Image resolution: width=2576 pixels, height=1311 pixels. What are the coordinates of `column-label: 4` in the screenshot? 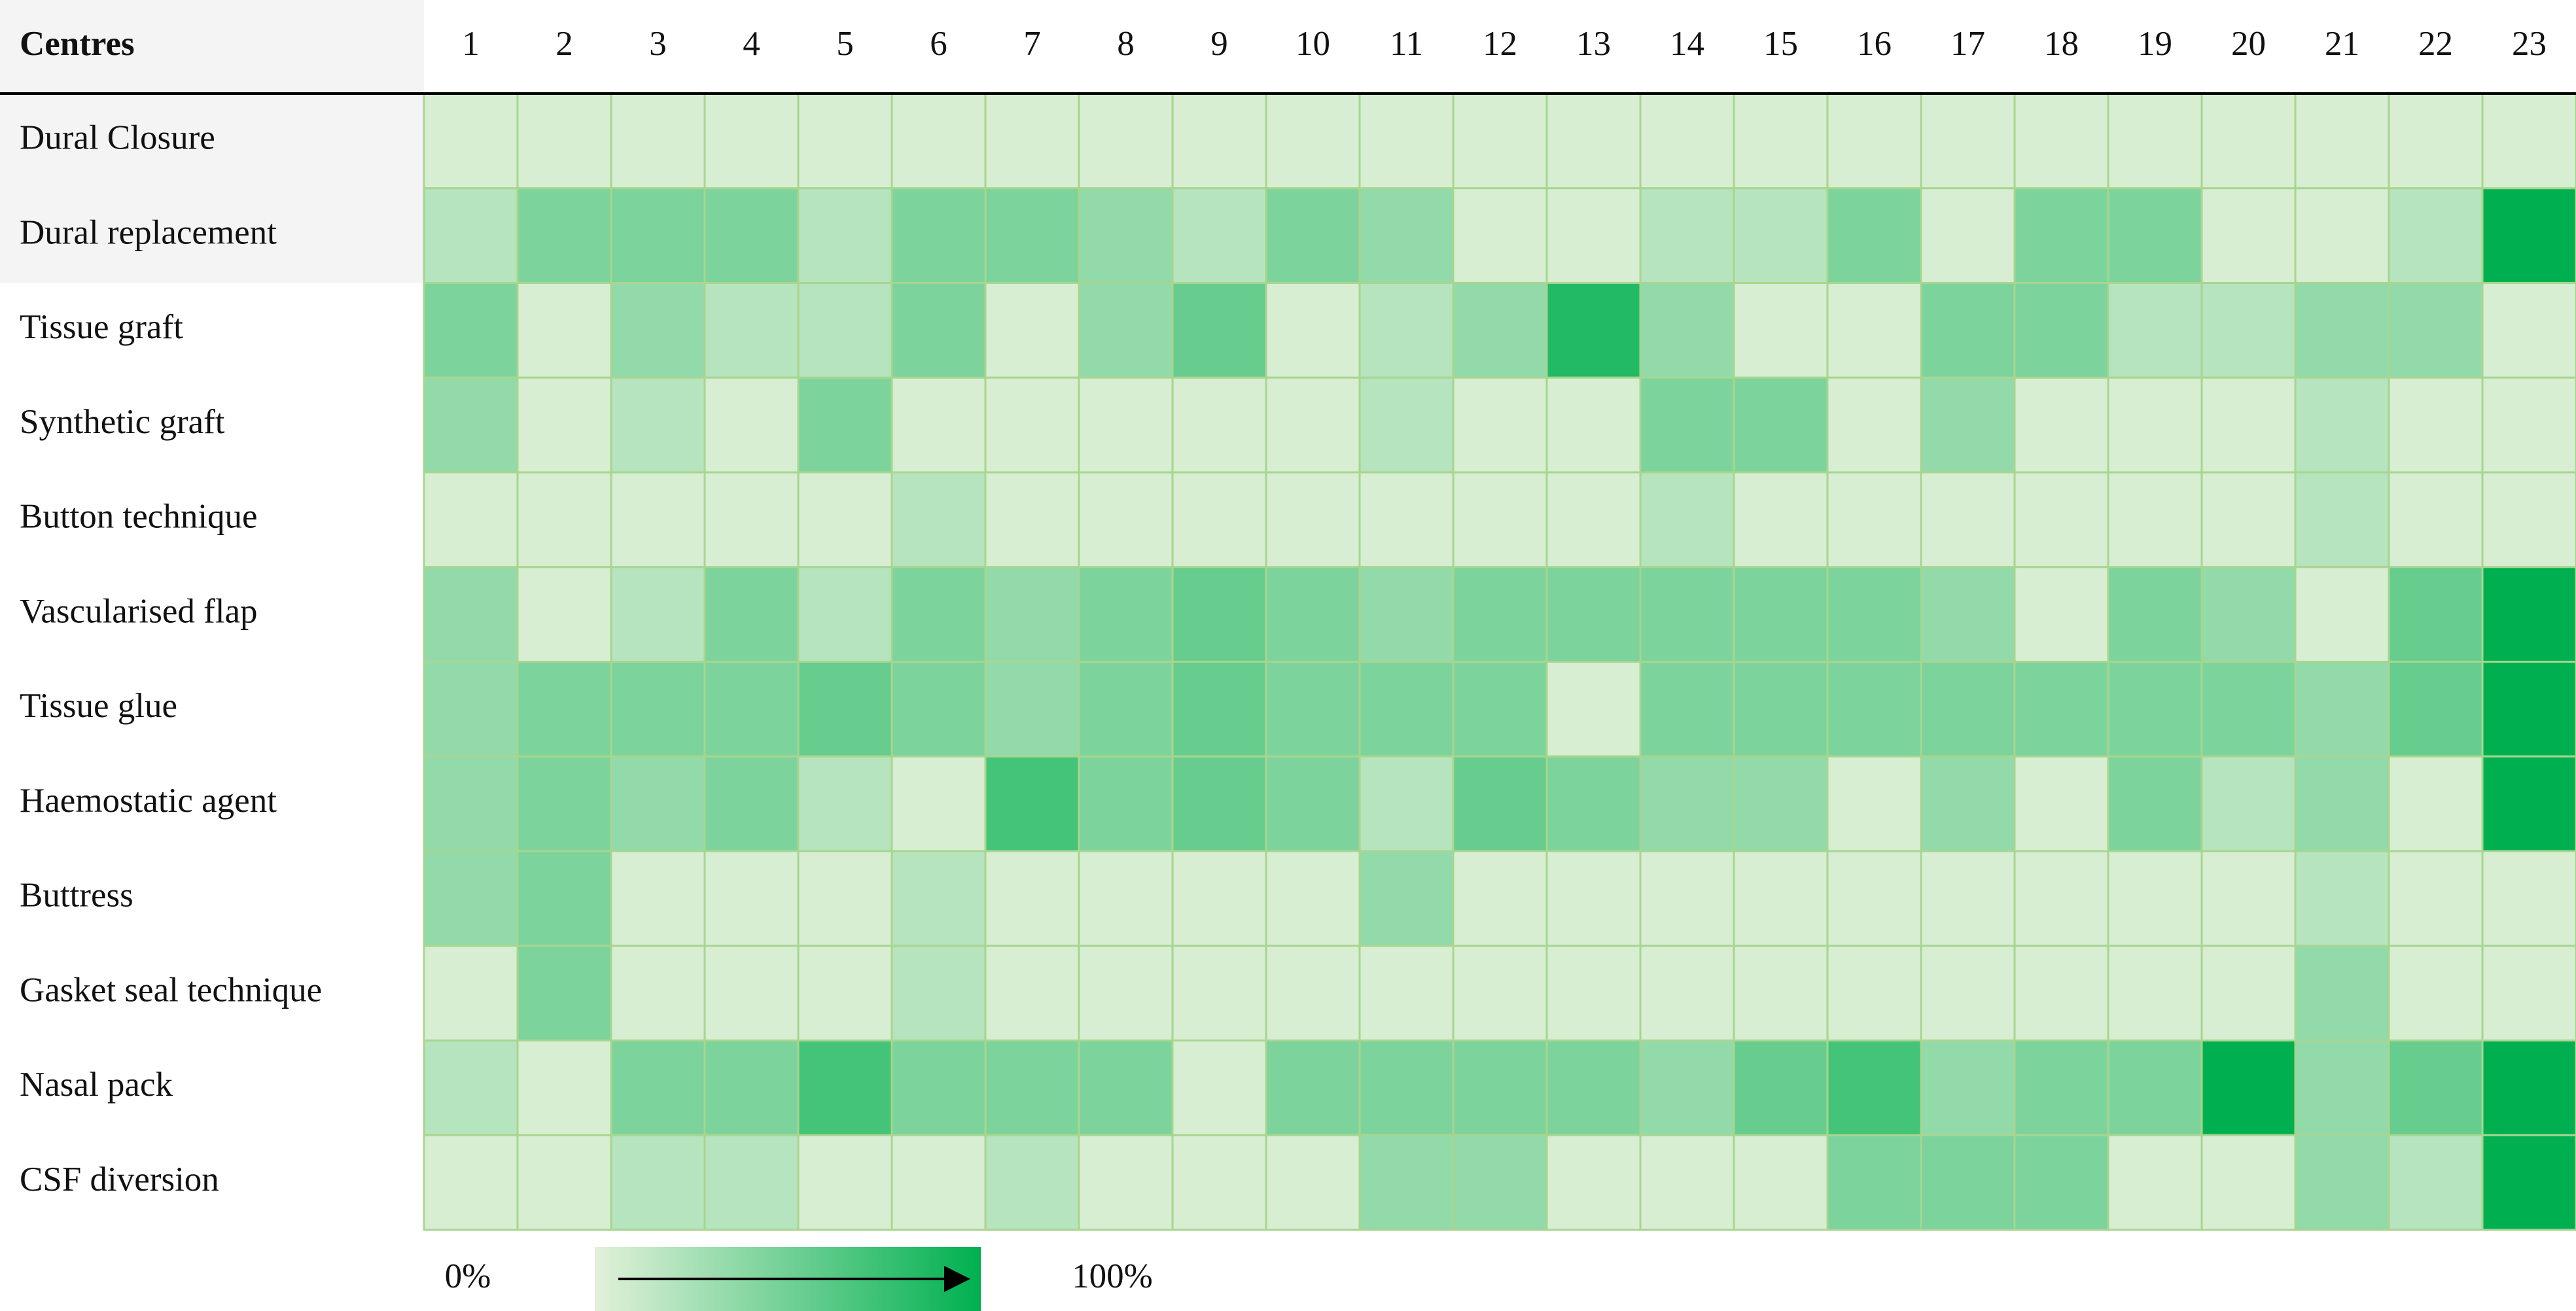 It's located at (751, 44).